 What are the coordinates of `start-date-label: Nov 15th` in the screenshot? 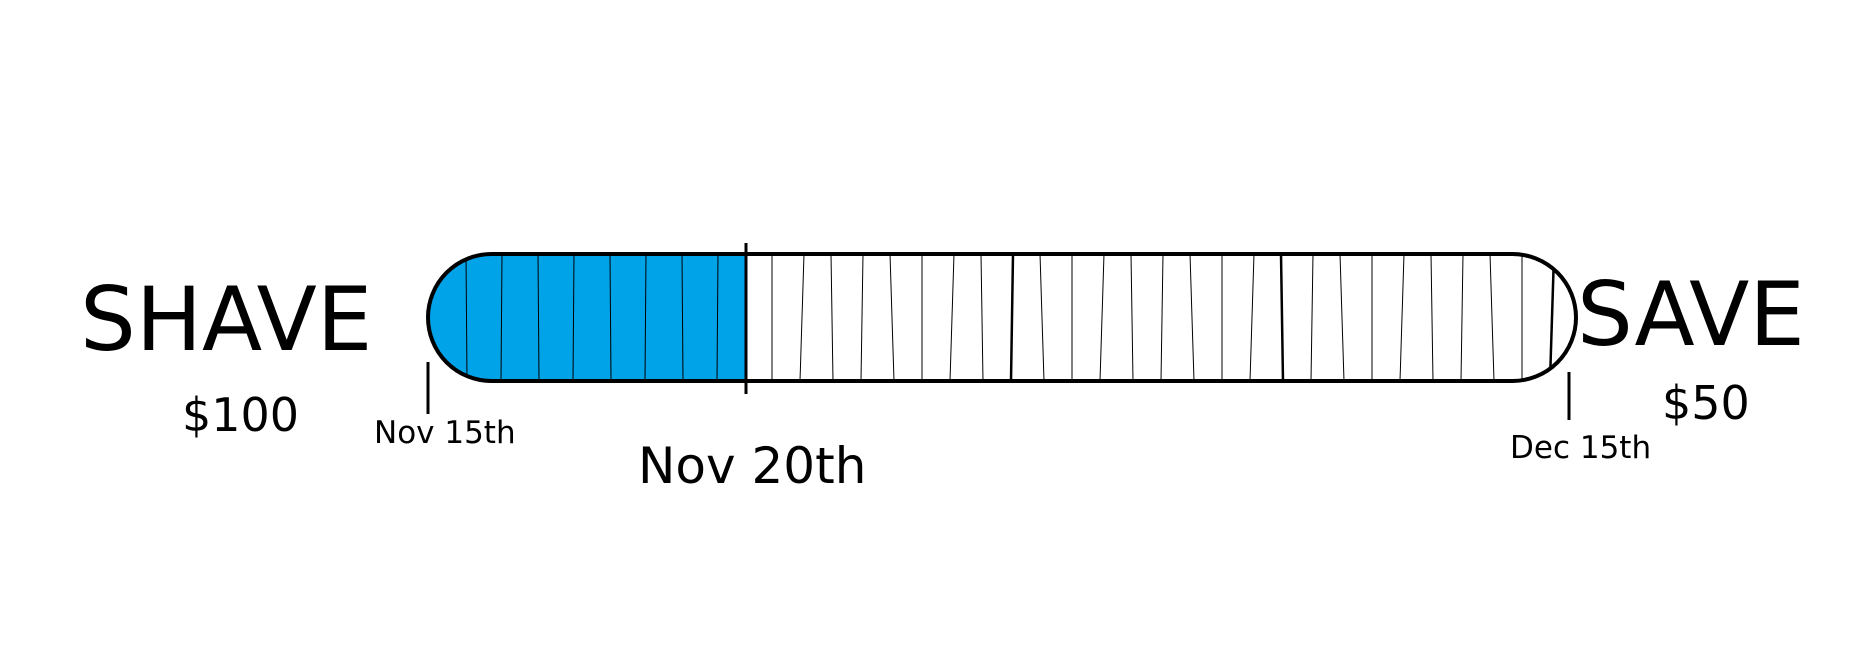 It's located at (445, 433).